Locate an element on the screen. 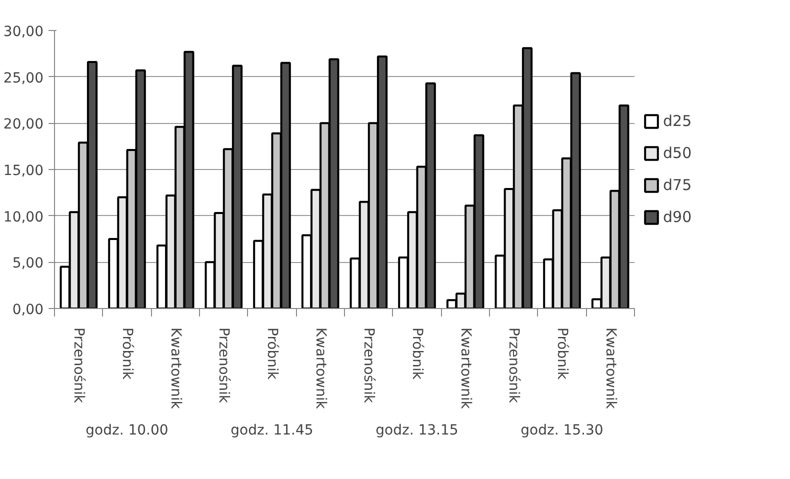  legend-label: d50 is located at coordinates (678, 153).